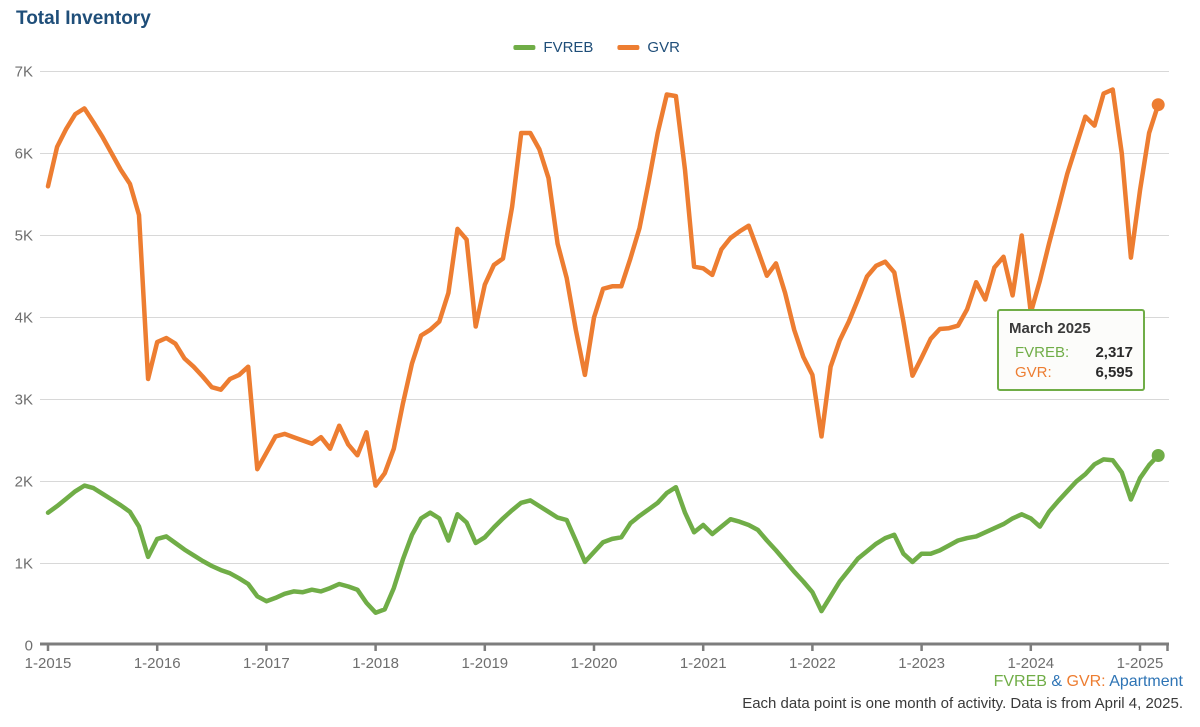 The width and height of the screenshot is (1200, 727). Describe the element at coordinates (1033, 372) in the screenshot. I see `tooltip-gvr-label: GVR:` at that location.